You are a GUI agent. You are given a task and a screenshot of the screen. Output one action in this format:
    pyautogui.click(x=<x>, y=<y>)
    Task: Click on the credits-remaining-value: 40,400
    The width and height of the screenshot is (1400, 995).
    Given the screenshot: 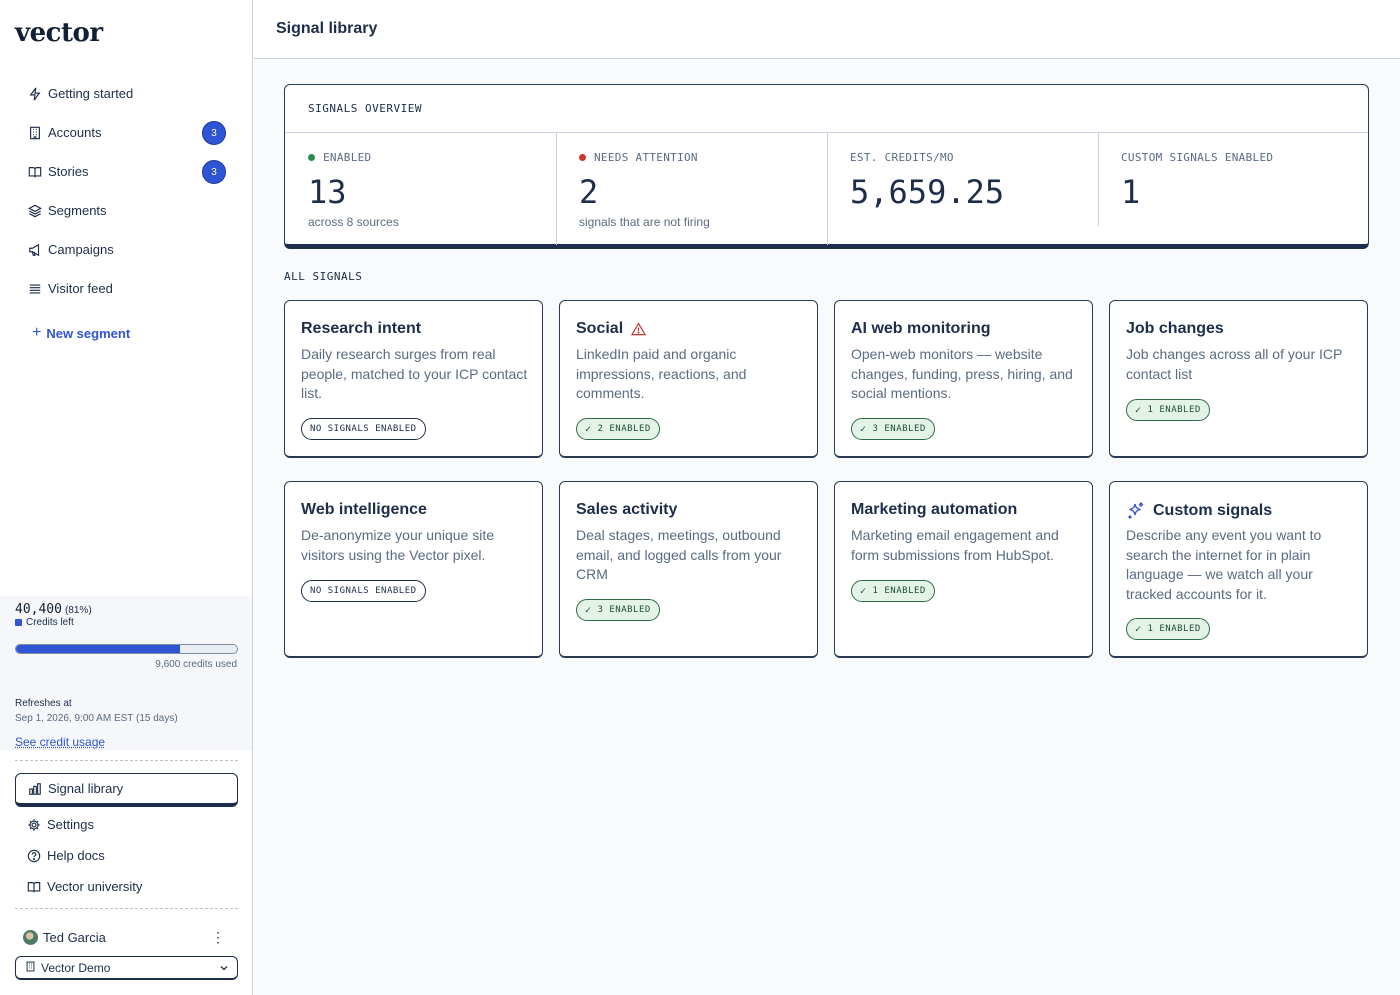 What is the action you would take?
    pyautogui.click(x=38, y=609)
    